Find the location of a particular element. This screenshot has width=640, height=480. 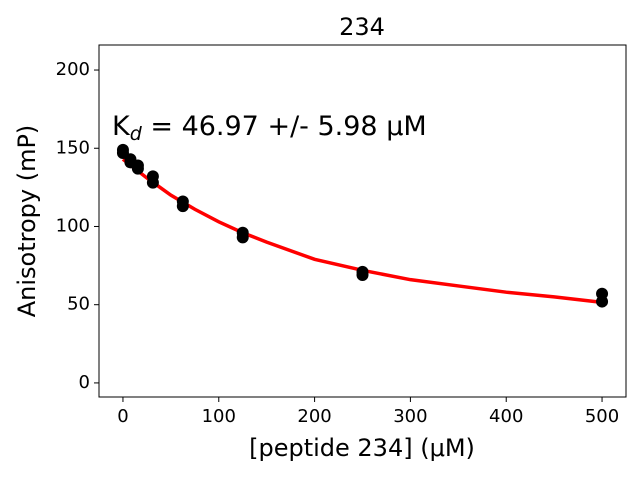

annotation-subscript: d is located at coordinates (136, 134).